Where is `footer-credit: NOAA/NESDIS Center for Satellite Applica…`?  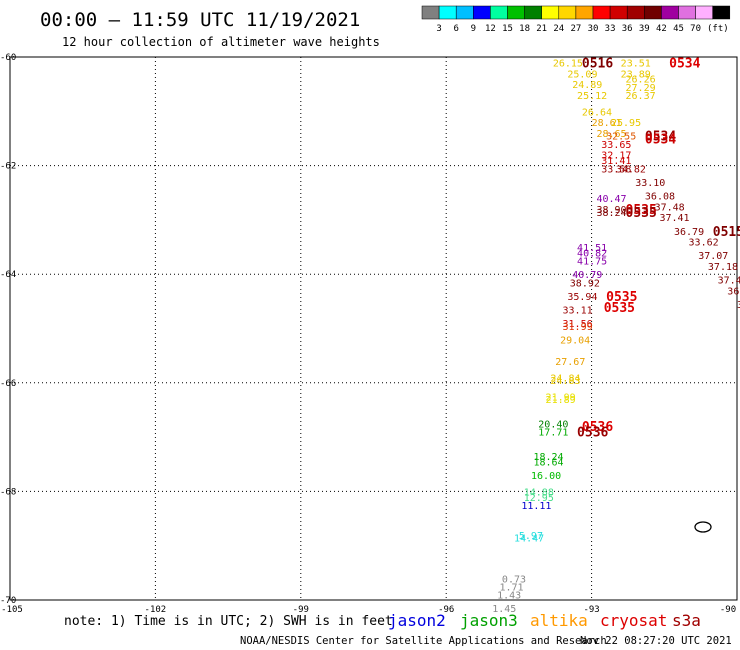
footer-credit: NOAA/NESDIS Center for Satellite Applica… is located at coordinates (423, 641).